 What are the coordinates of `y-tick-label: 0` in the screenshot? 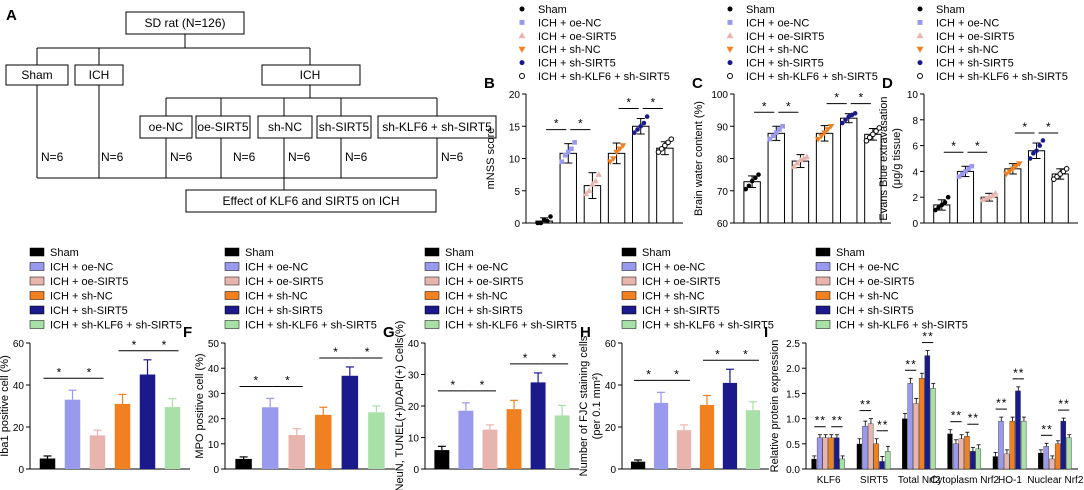 It's located at (915, 224).